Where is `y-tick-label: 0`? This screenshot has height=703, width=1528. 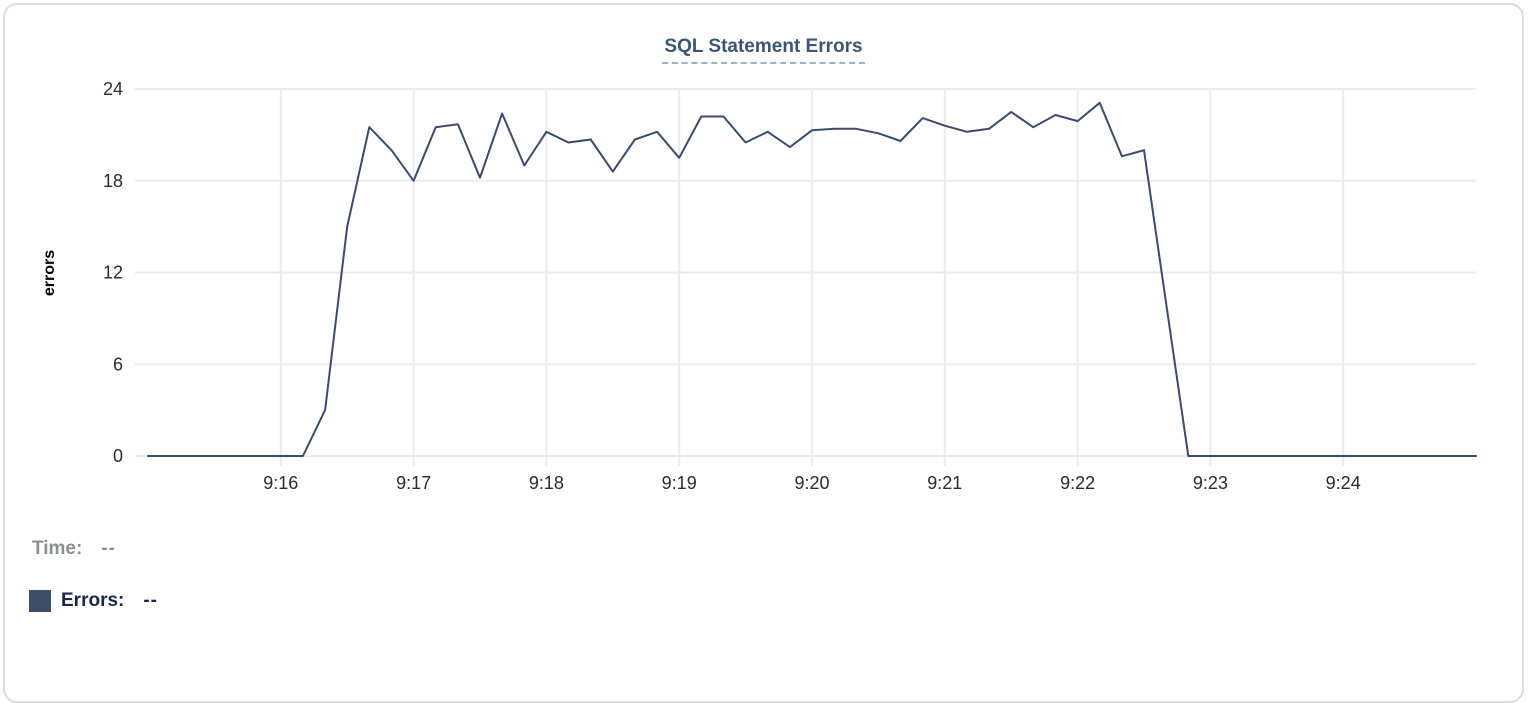
y-tick-label: 0 is located at coordinates (118, 456).